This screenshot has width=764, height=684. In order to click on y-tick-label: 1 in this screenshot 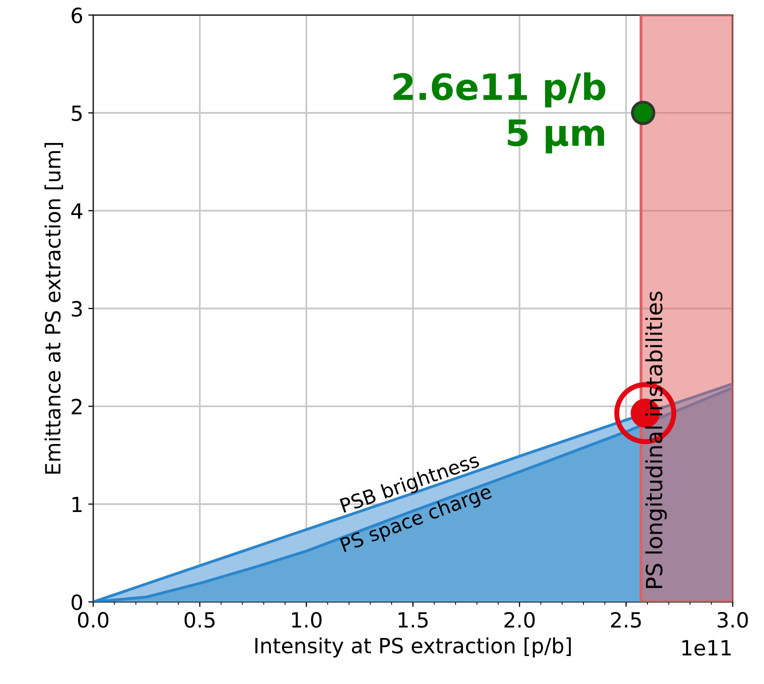, I will do `click(77, 504)`.